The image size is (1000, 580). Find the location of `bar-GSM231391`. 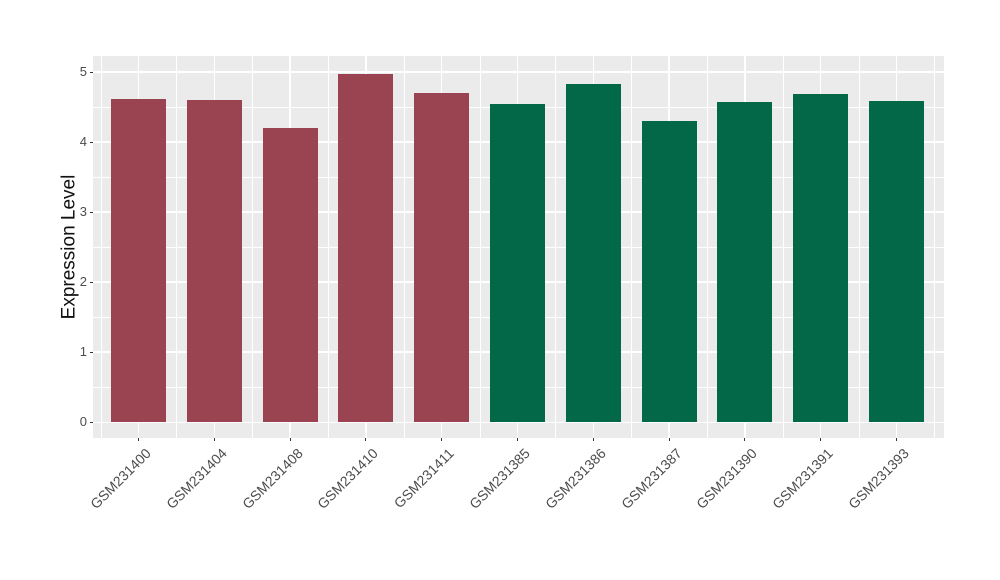

bar-GSM231391 is located at coordinates (821, 258).